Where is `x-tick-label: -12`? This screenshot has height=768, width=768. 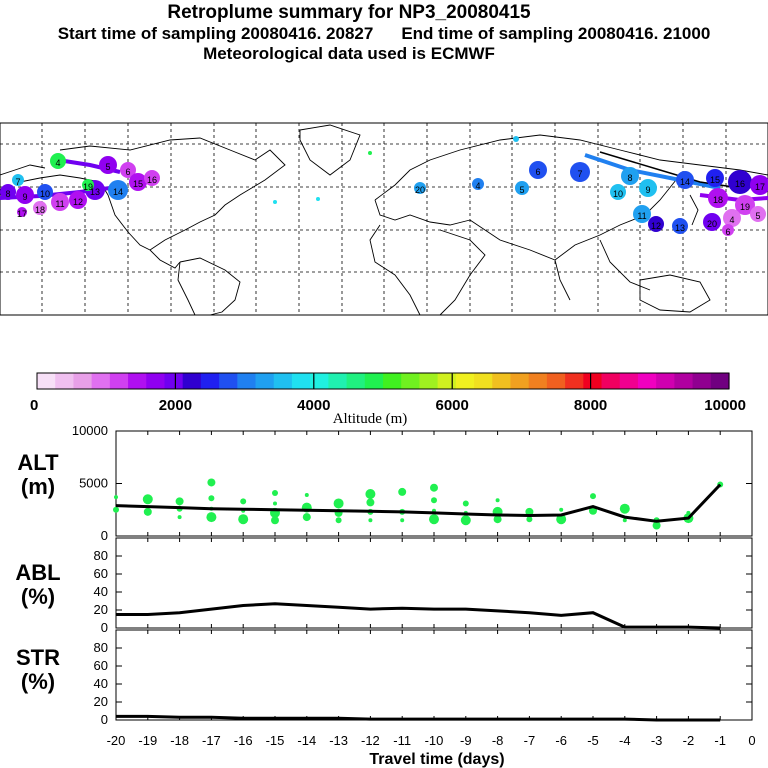 x-tick-label: -12 is located at coordinates (370, 740).